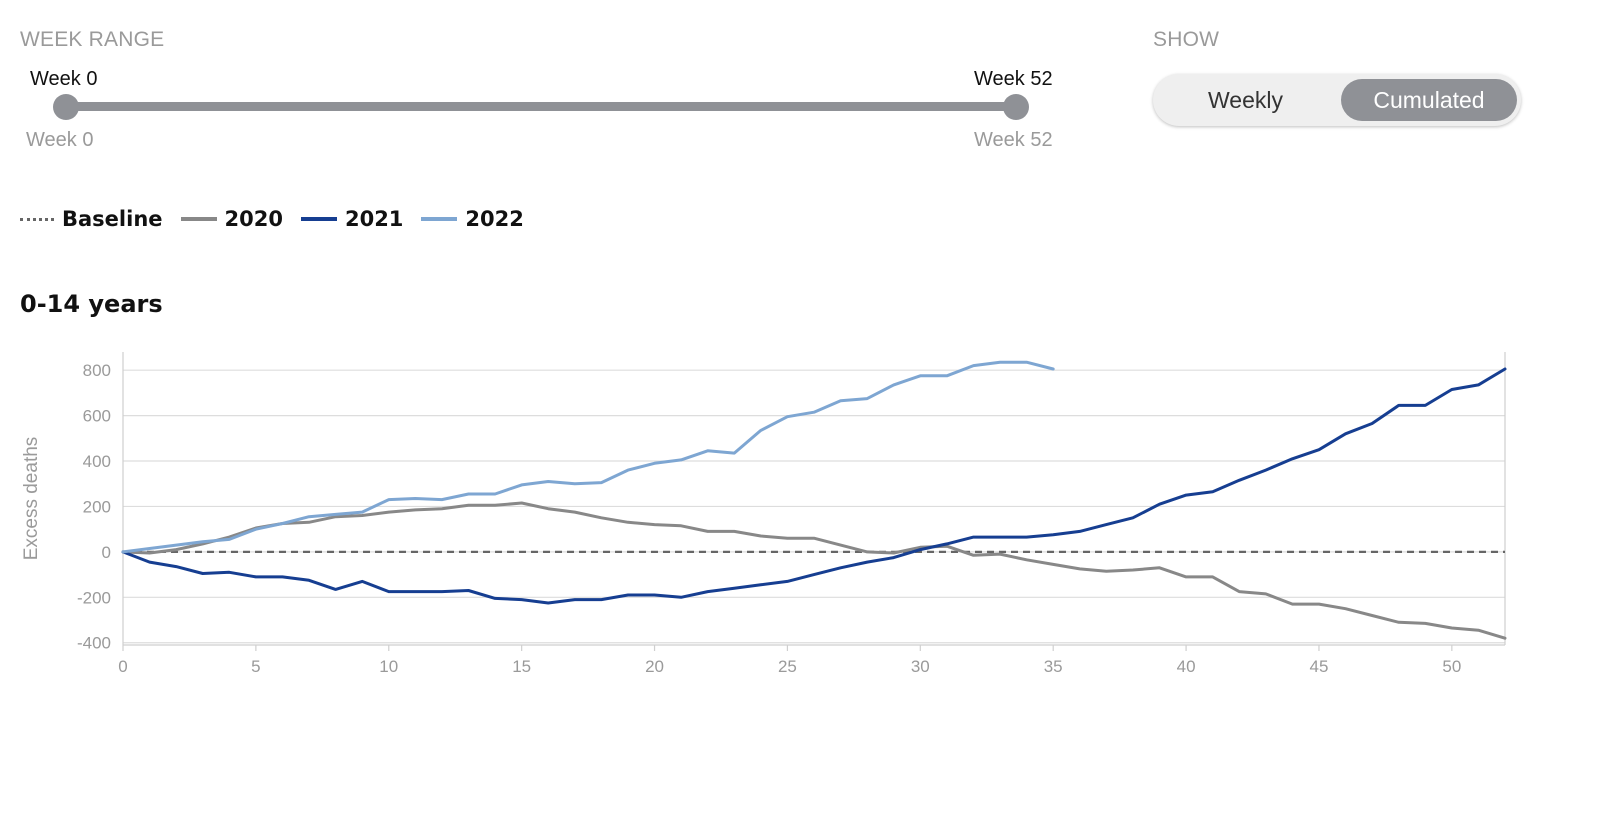  I want to click on y-tick-label--200: -200, so click(94, 597).